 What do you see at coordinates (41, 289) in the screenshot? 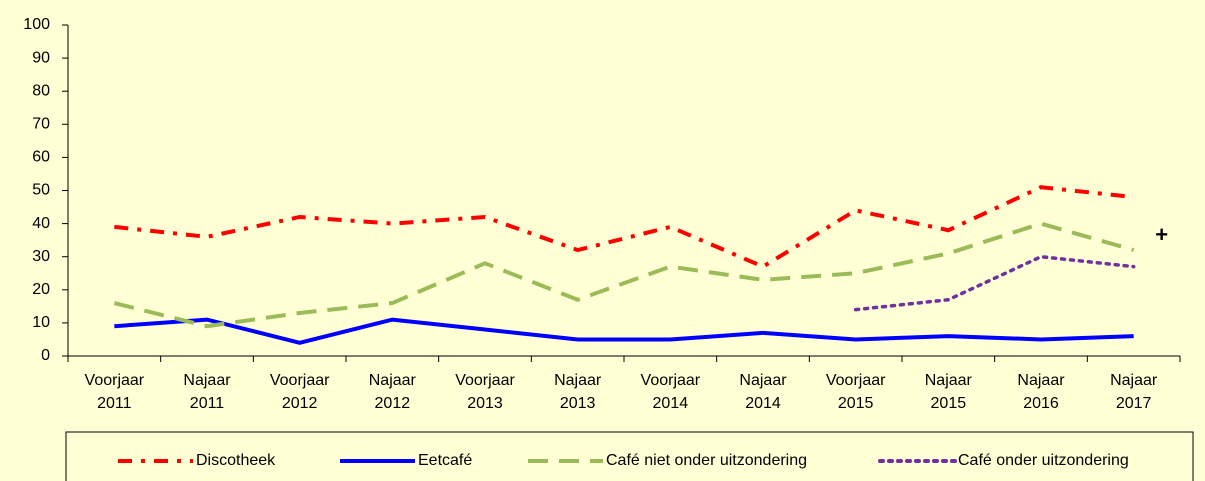
I see `y-tick-label: 20` at bounding box center [41, 289].